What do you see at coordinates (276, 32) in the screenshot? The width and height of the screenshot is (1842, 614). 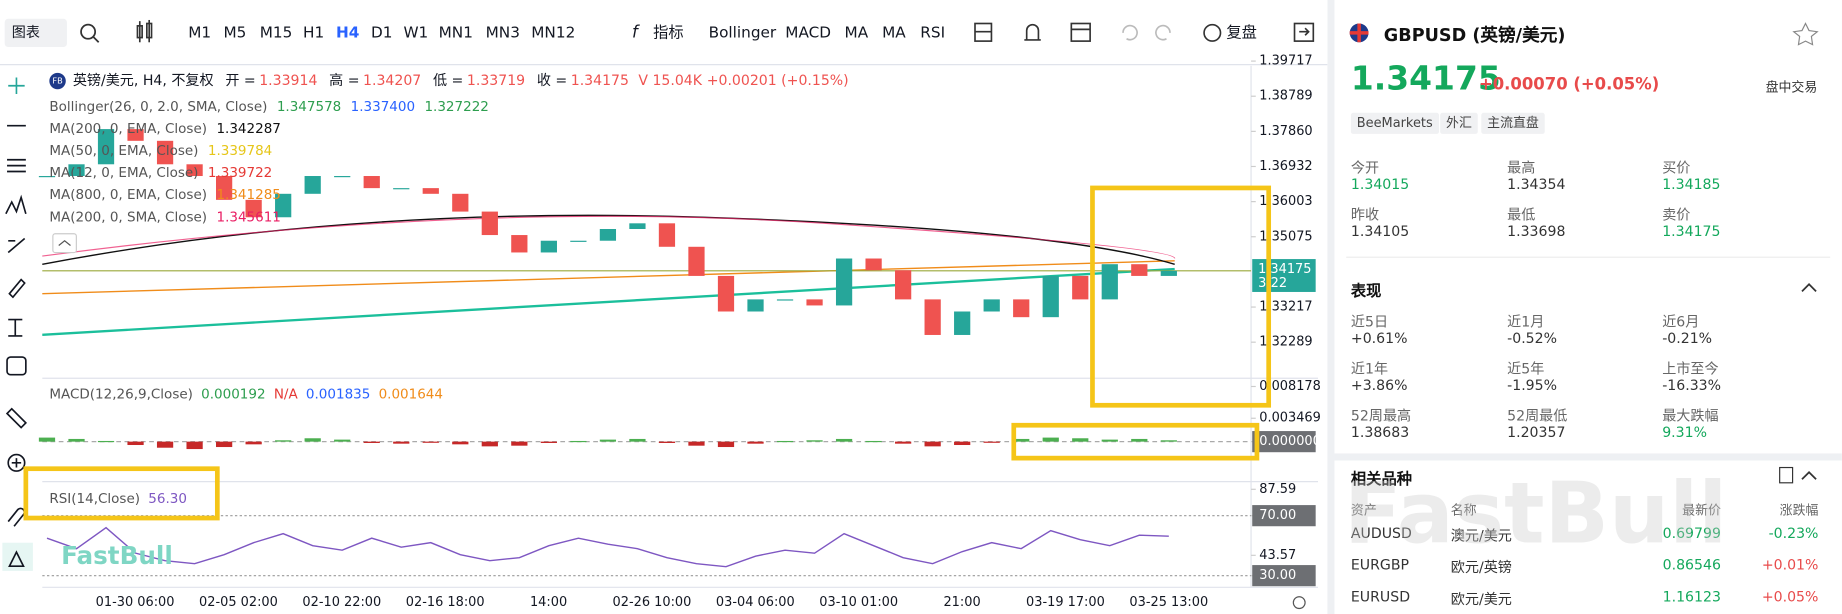 I see `timeframe-button: M15` at bounding box center [276, 32].